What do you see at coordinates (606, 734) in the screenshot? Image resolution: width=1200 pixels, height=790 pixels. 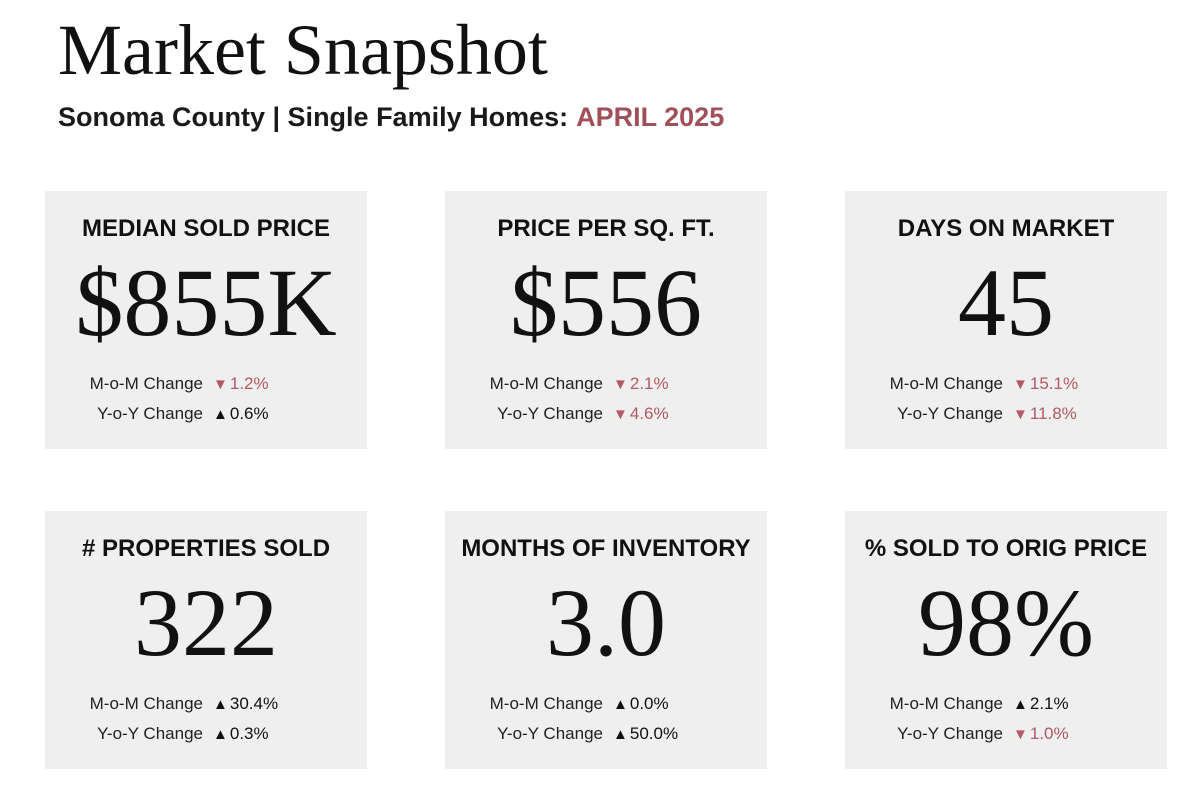 I see `yoy-change-row: Y-o-Y Change ▲ 50.0%` at bounding box center [606, 734].